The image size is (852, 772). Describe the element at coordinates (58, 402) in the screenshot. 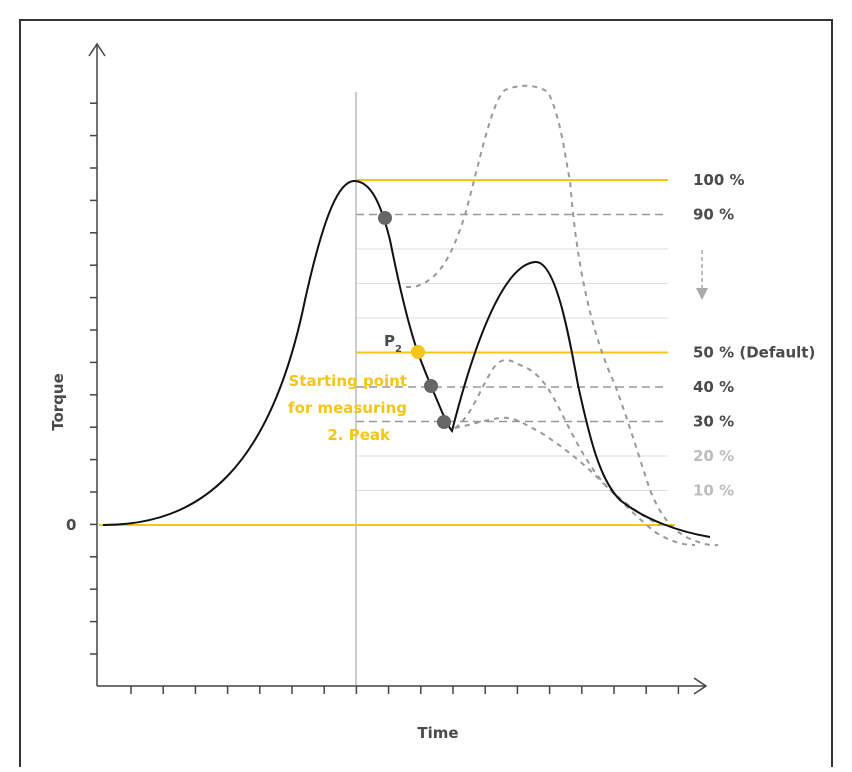

I see `y-axis-title: Torque` at that location.